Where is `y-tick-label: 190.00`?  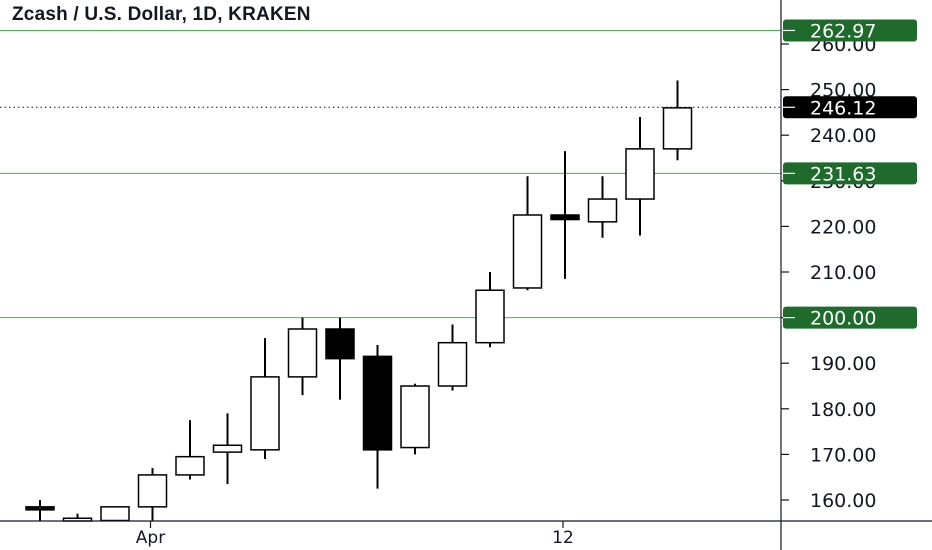
y-tick-label: 190.00 is located at coordinates (843, 364).